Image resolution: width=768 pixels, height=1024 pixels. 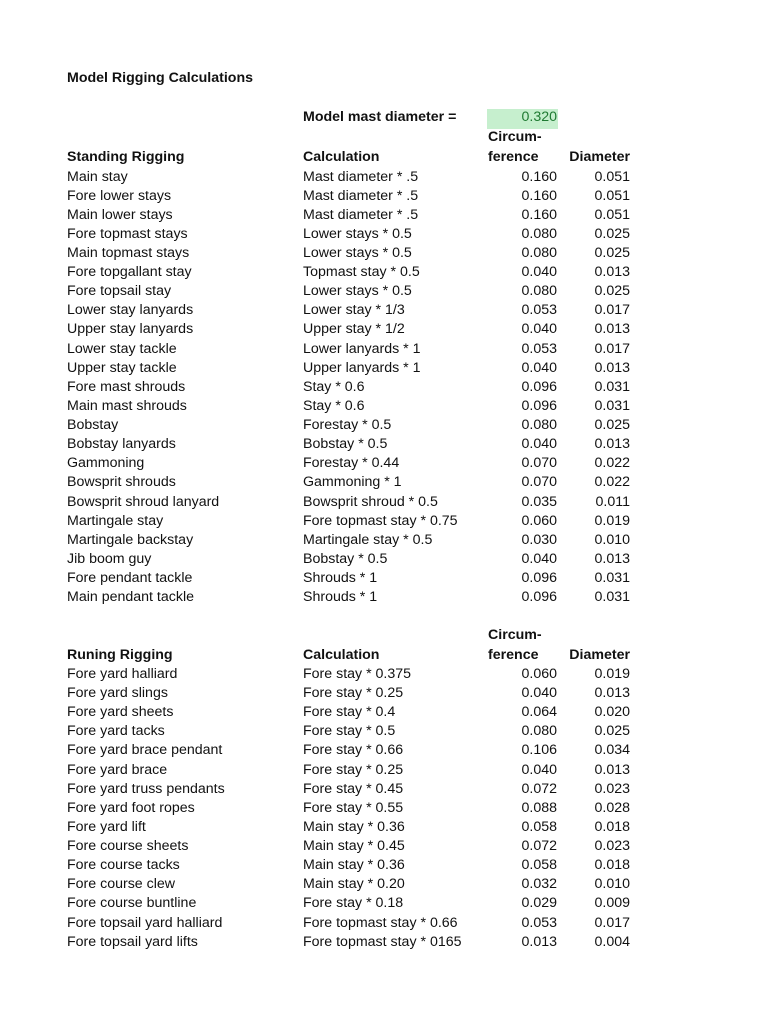 What do you see at coordinates (121, 444) in the screenshot?
I see `table-row-rigging-name: Bobstay lanyards` at bounding box center [121, 444].